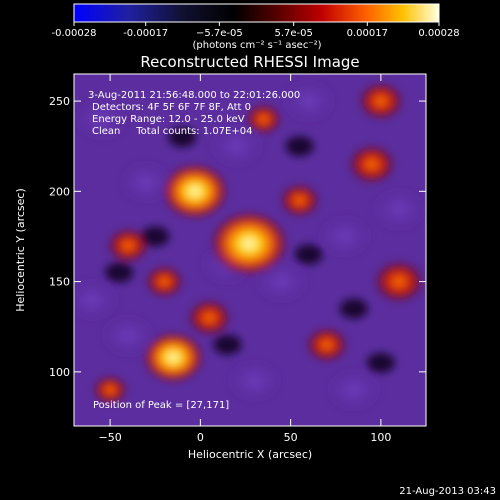 The width and height of the screenshot is (500, 500). I want to click on colorbar-tick-label: -0.00028, so click(74, 33).